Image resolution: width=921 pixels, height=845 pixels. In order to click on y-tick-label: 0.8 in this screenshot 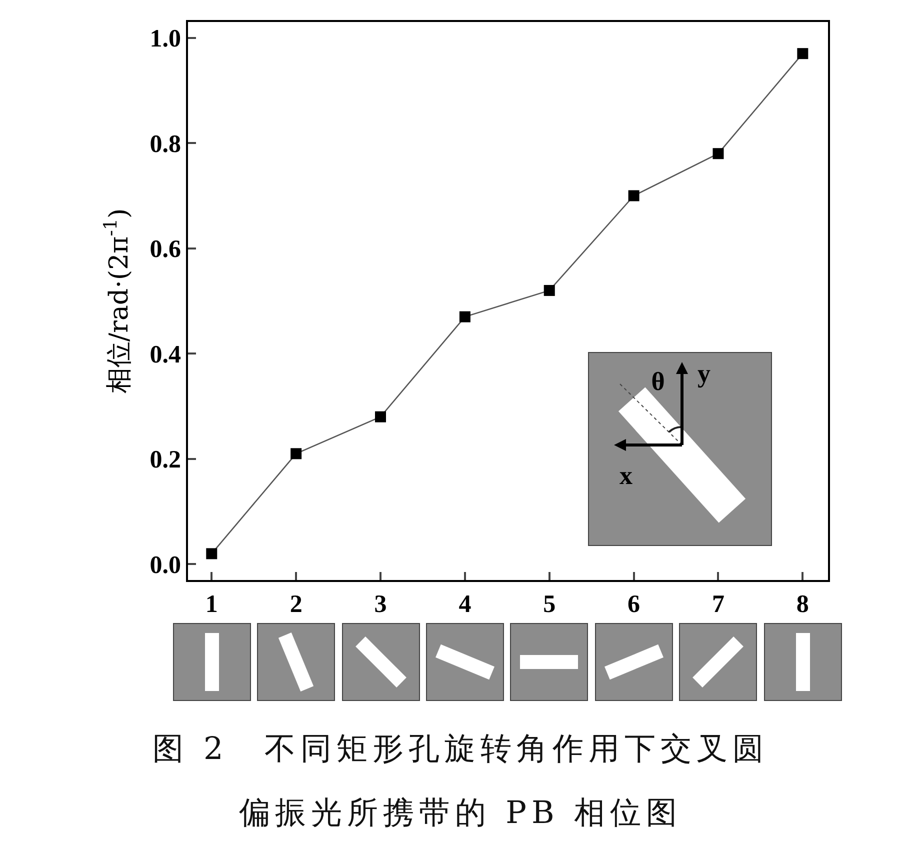, I will do `click(165, 144)`.